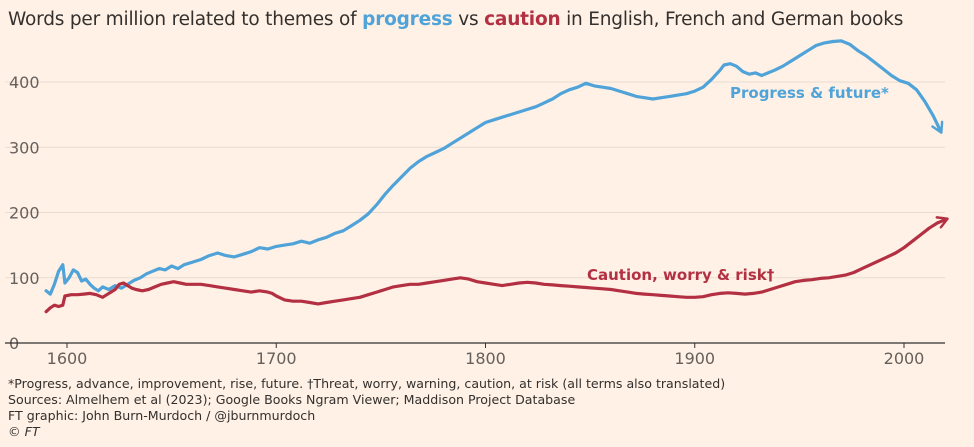  Describe the element at coordinates (185, 19) in the screenshot. I see `title-prefix: Words per million related to themes of` at that location.